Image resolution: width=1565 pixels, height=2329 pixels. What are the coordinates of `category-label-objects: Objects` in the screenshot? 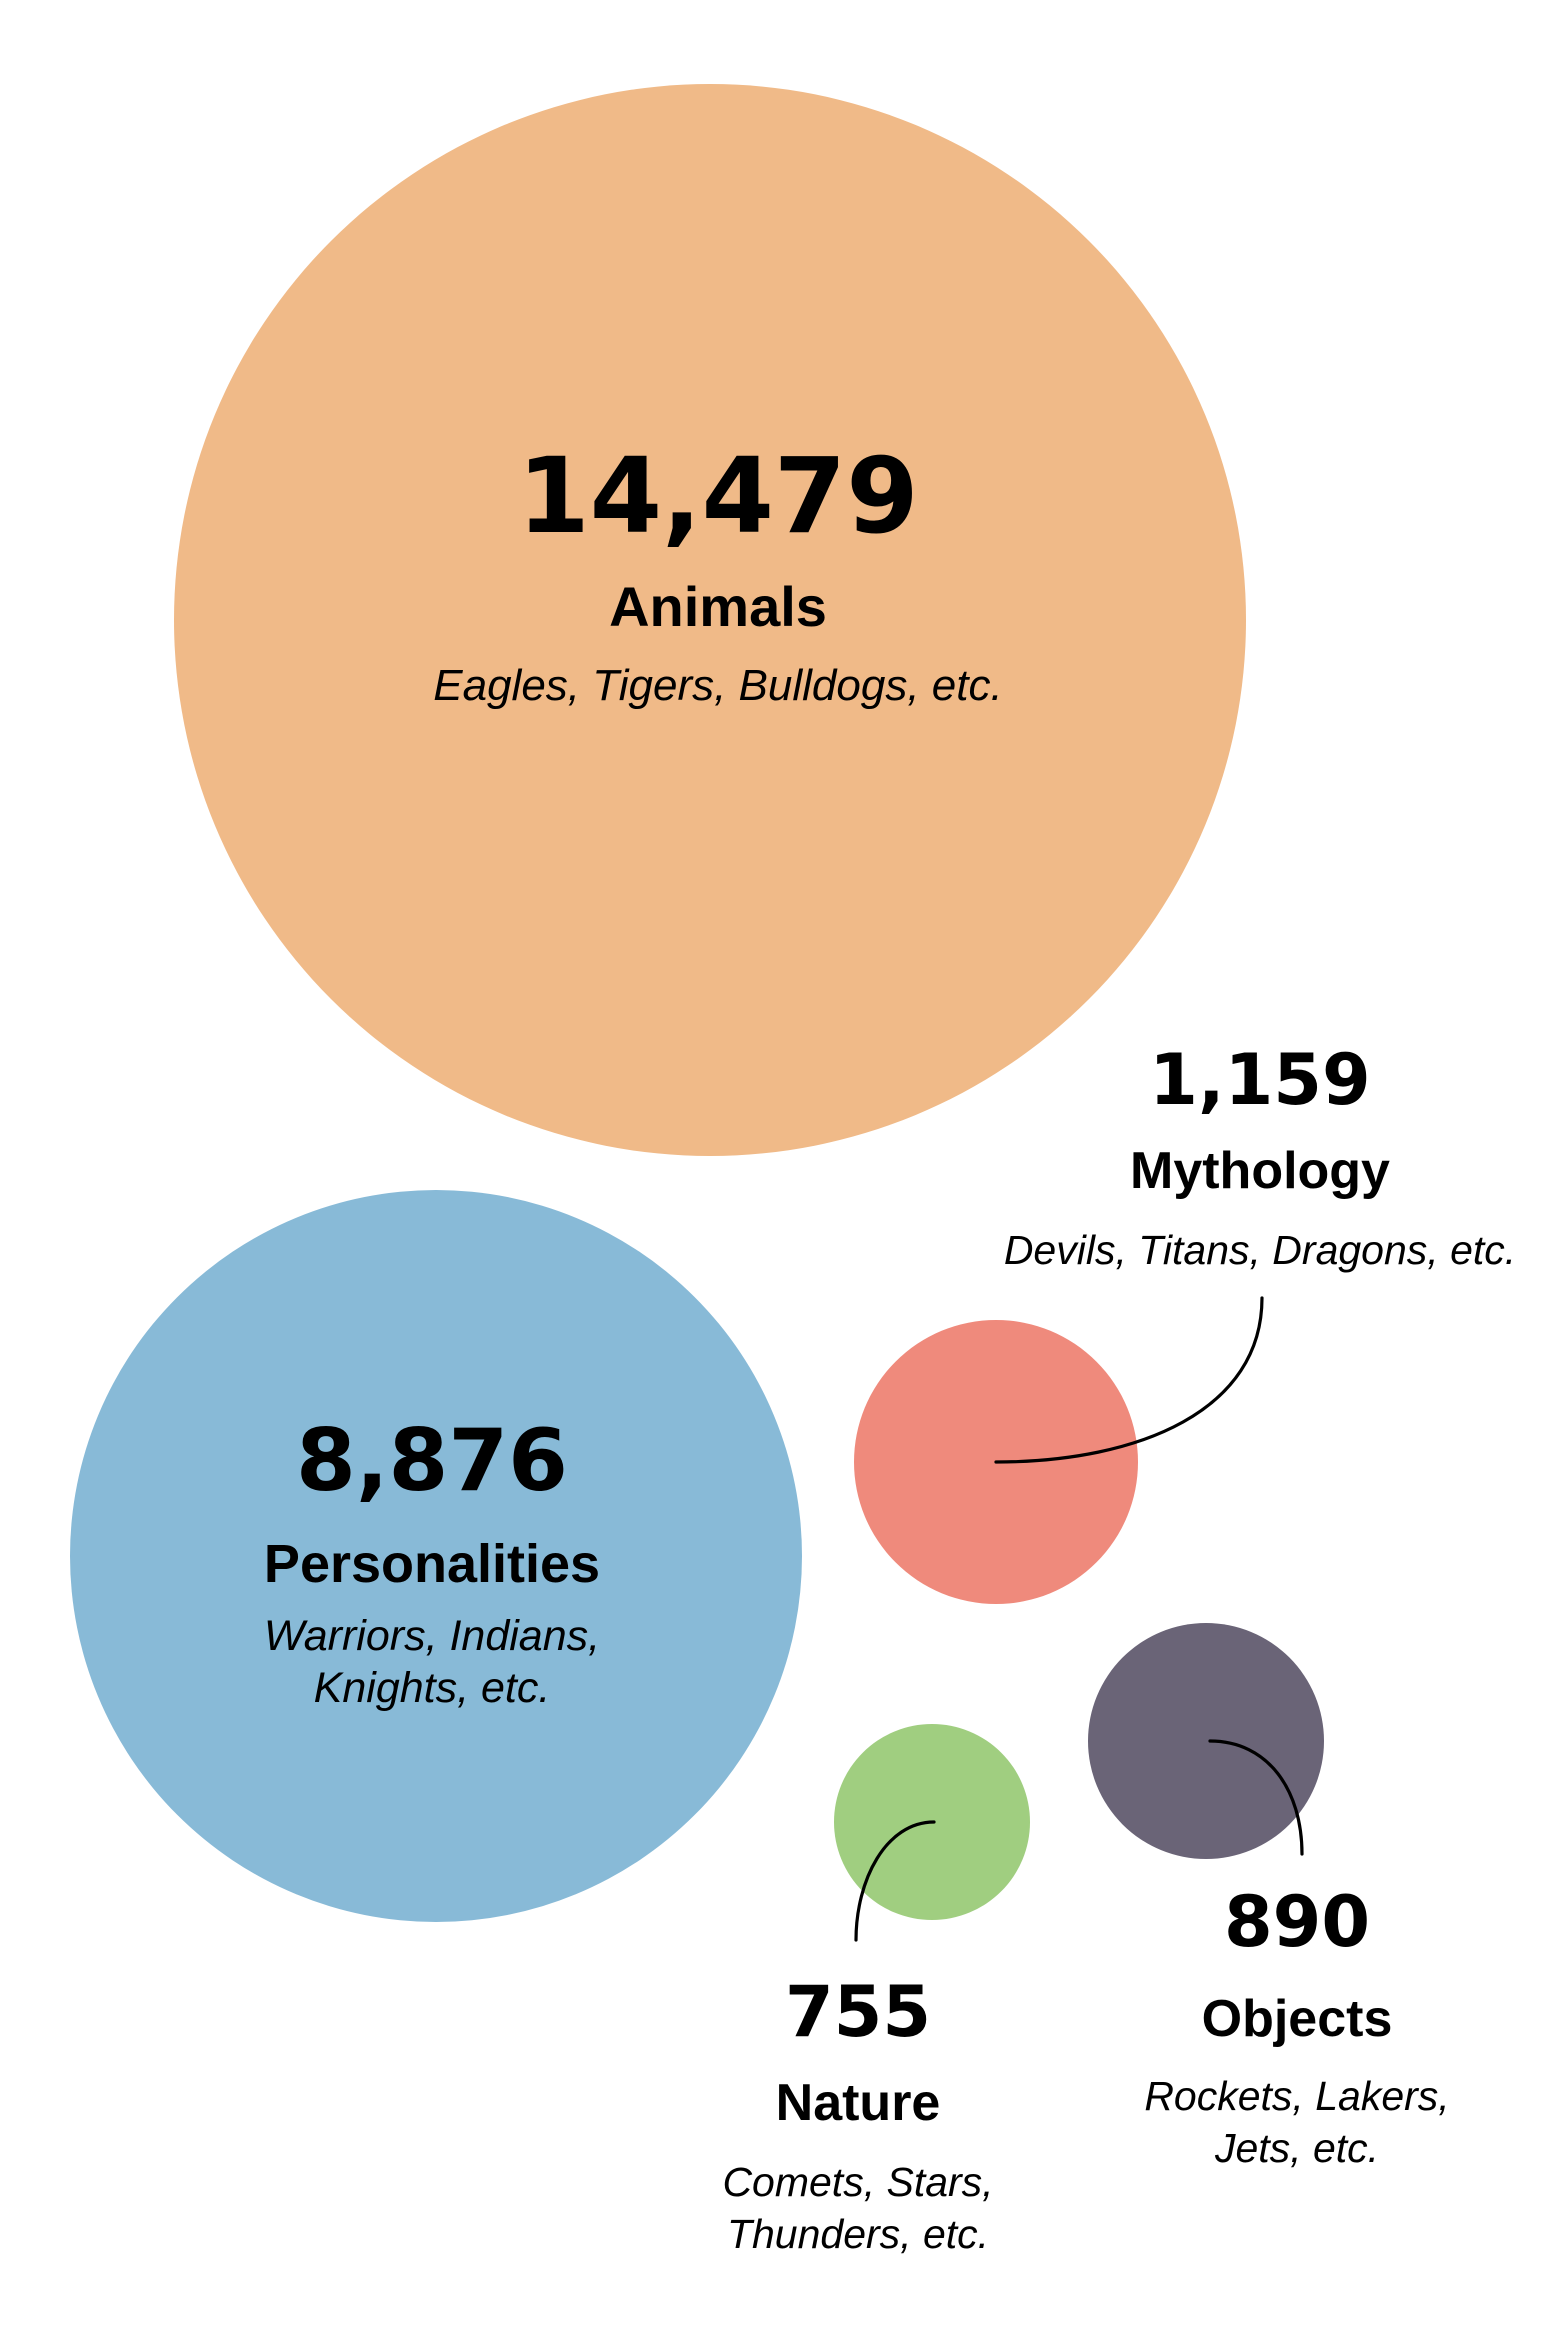 It's located at (1297, 2019).